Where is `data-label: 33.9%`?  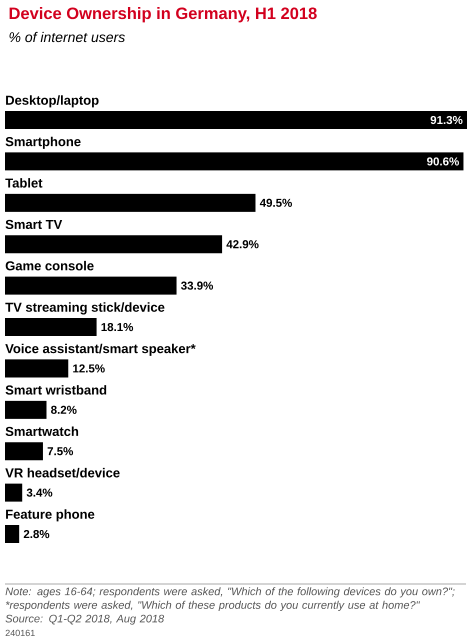 data-label: 33.9% is located at coordinates (197, 286).